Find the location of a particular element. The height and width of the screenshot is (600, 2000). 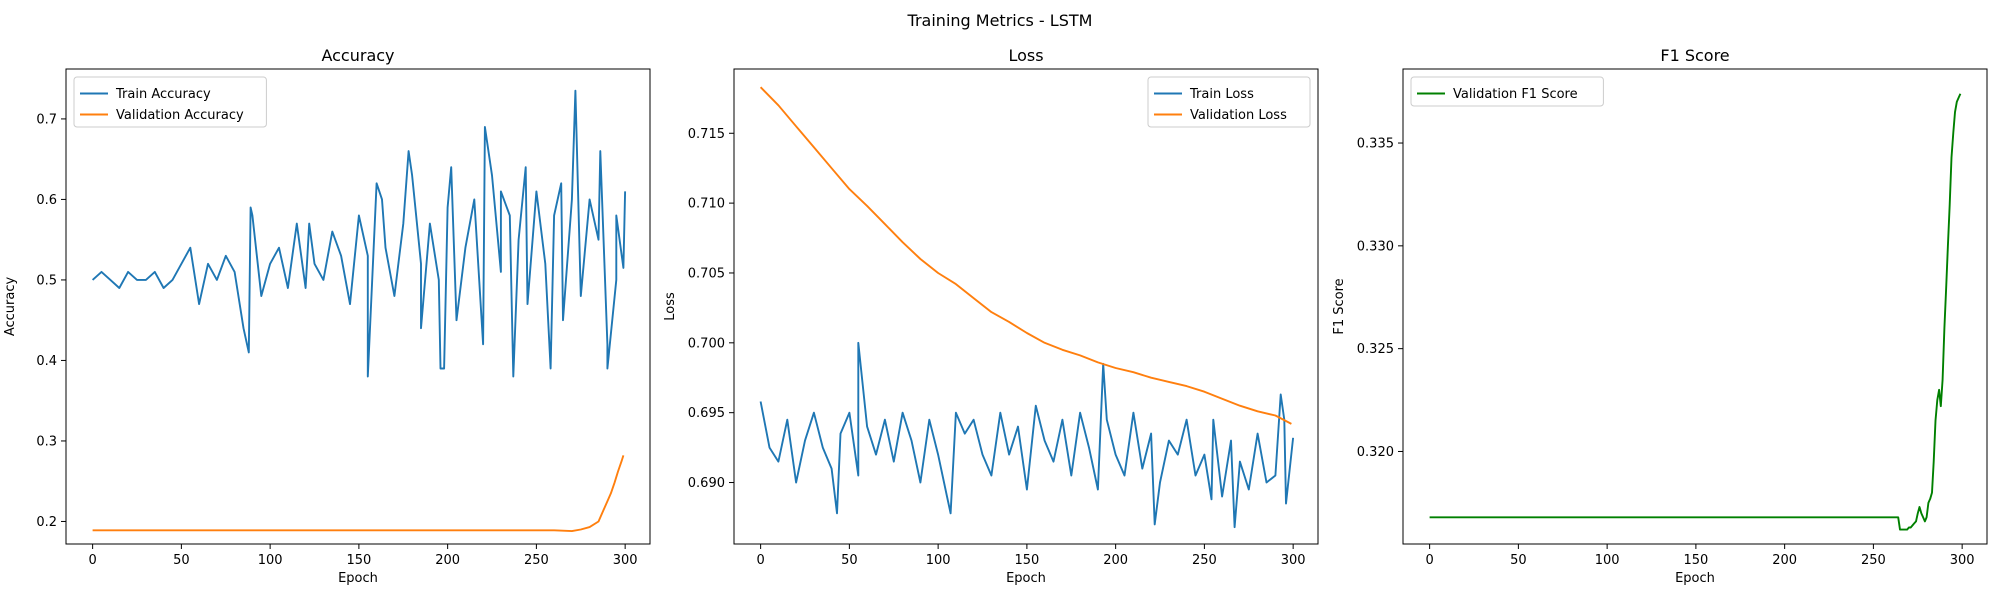

y-tick-label: 0.330 is located at coordinates (1375, 246).